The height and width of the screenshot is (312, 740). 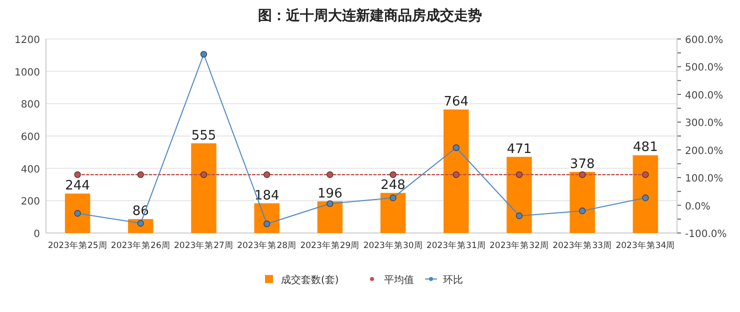 I want to click on y-tick-label: 400, so click(x=30, y=170).